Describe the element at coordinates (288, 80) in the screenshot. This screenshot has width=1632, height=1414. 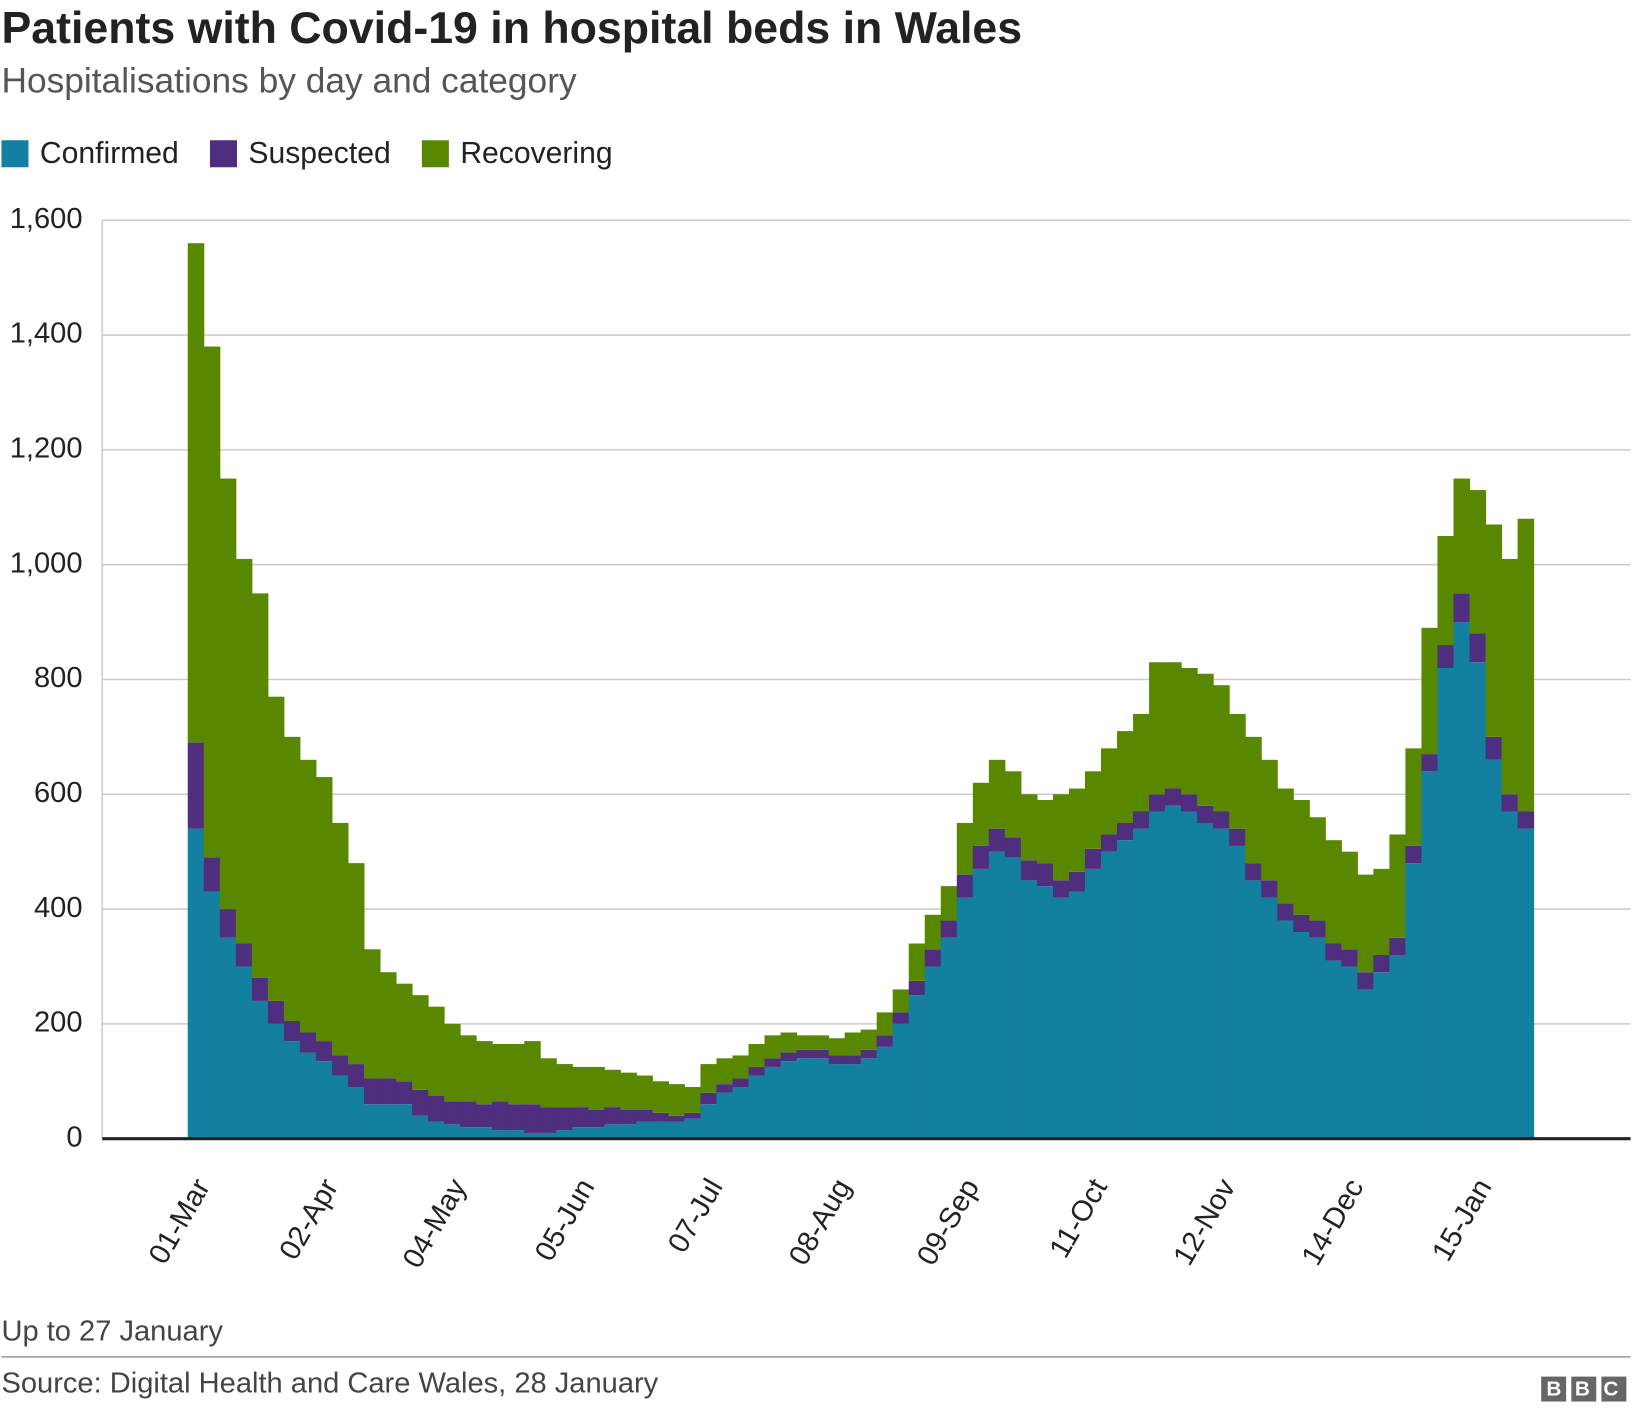
I see `chart-subtitle: Hospitalisations by day and category` at that location.